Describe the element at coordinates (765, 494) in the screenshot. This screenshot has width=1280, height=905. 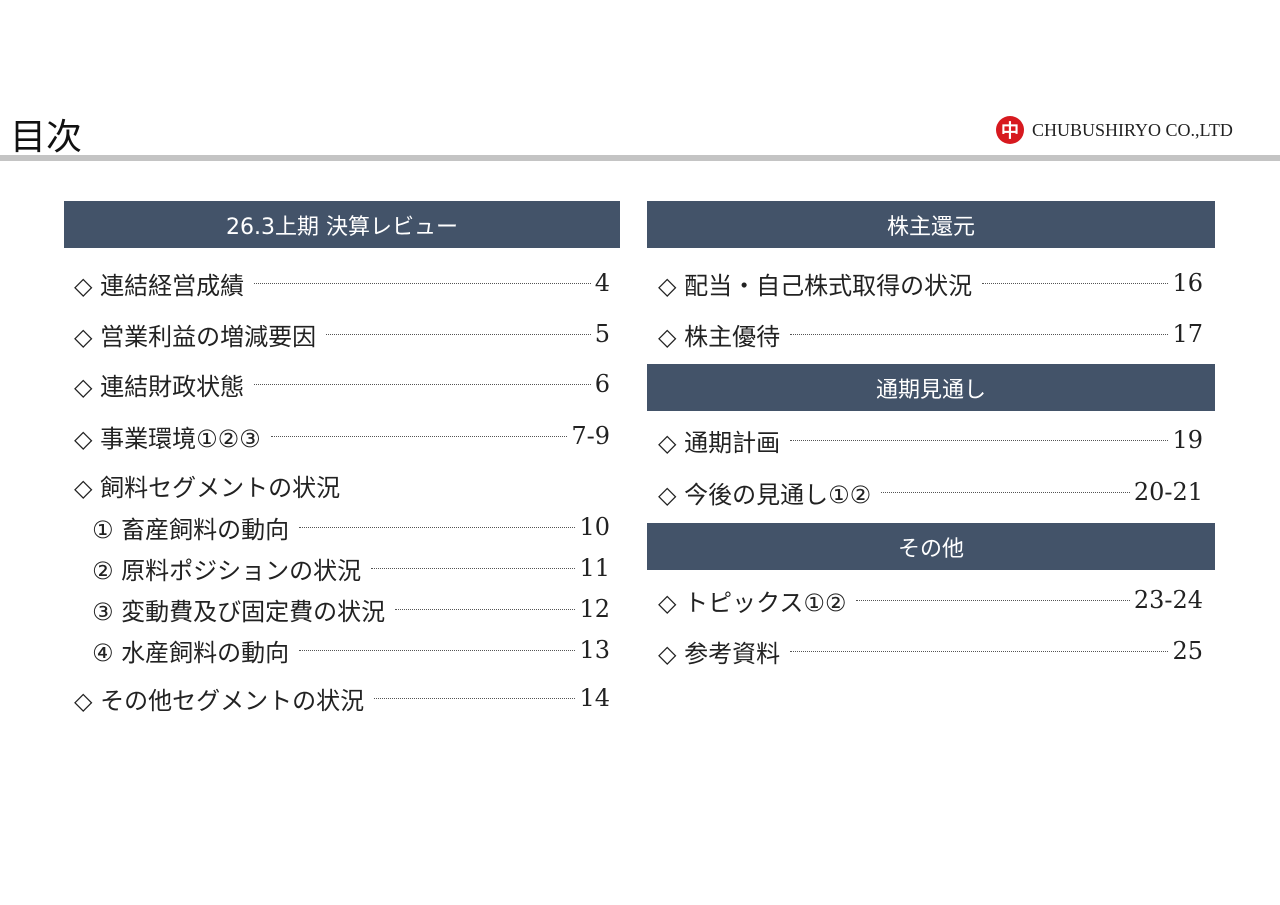
I see `toc-item-label: ◇ 今後の見通し①②` at that location.